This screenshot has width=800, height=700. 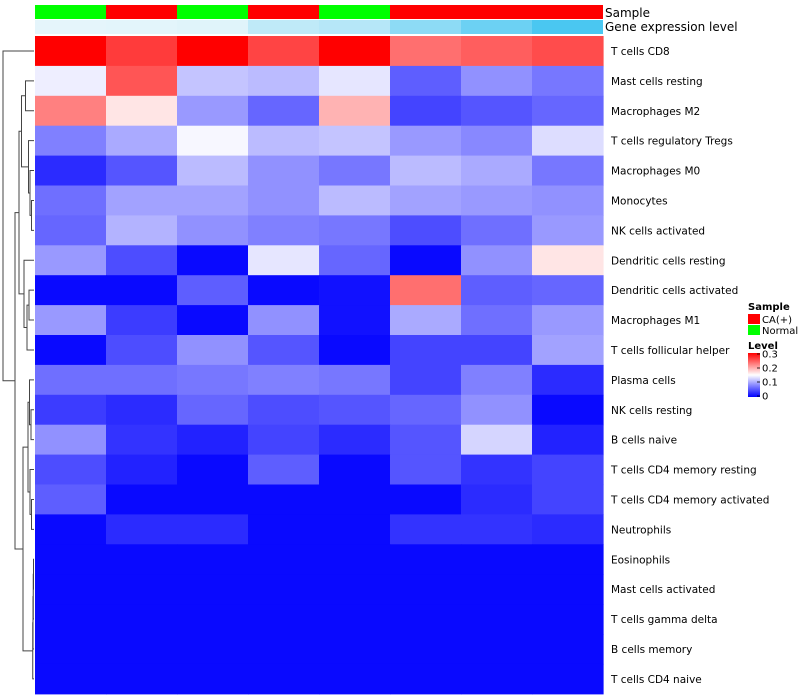 What do you see at coordinates (18, 365) in the screenshot?
I see `row-dendrogram` at bounding box center [18, 365].